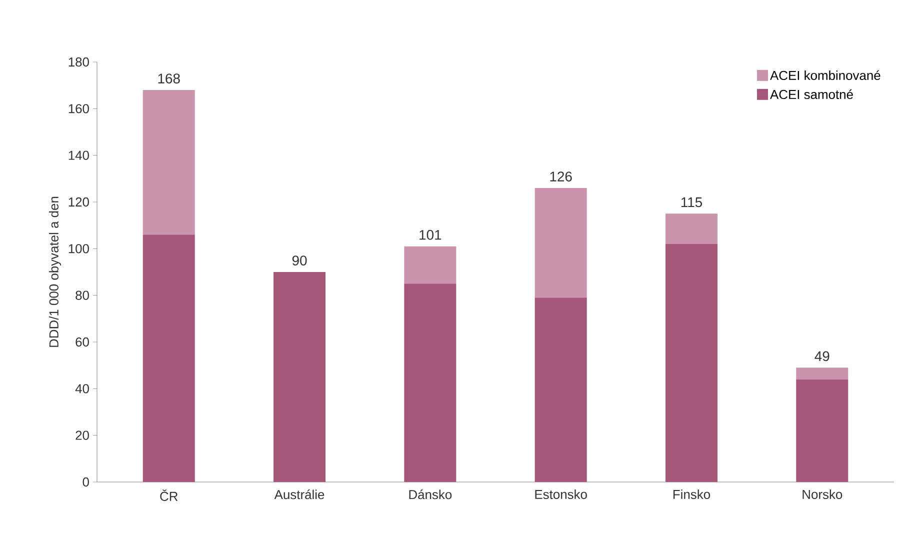 The height and width of the screenshot is (544, 911). I want to click on y-tick-label: 100, so click(78, 249).